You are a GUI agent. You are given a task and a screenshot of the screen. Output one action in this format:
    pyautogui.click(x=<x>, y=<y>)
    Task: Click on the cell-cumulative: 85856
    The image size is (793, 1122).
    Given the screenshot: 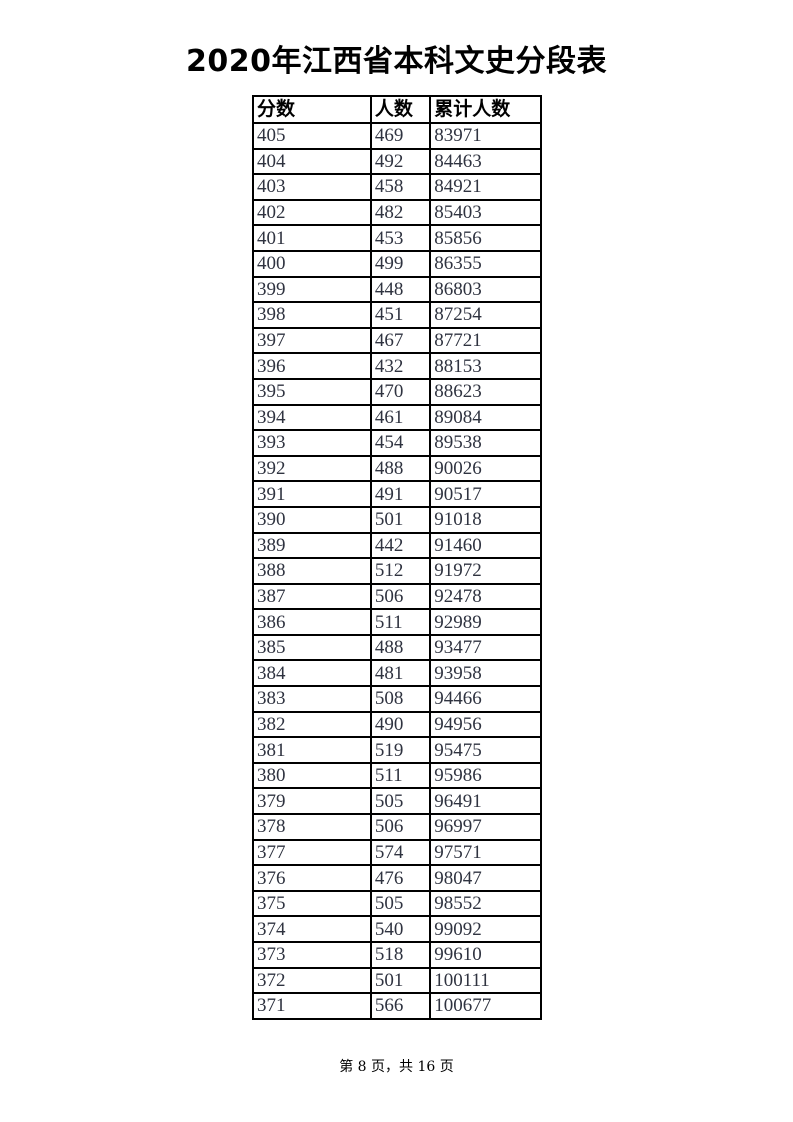 What is the action you would take?
    pyautogui.click(x=485, y=238)
    